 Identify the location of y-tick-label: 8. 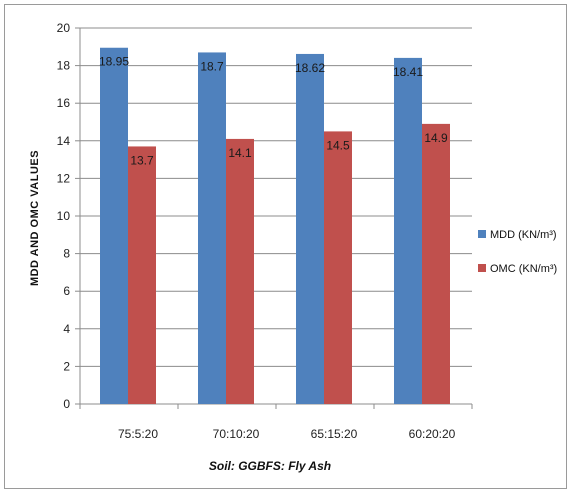
(66, 254).